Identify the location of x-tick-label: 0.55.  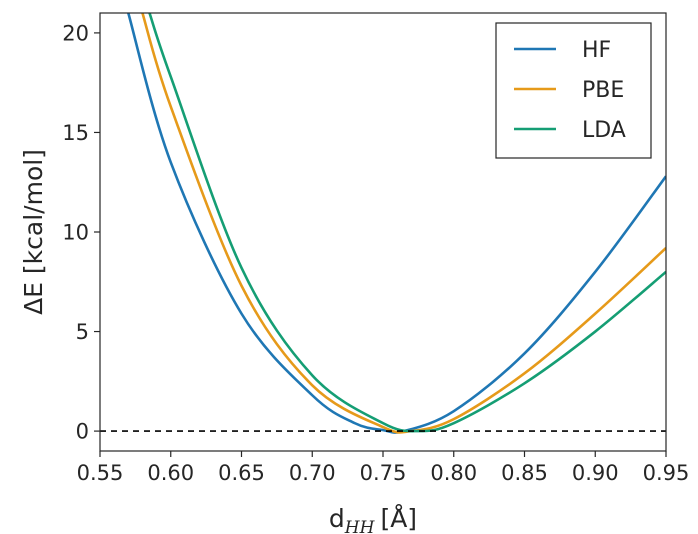
(100, 473).